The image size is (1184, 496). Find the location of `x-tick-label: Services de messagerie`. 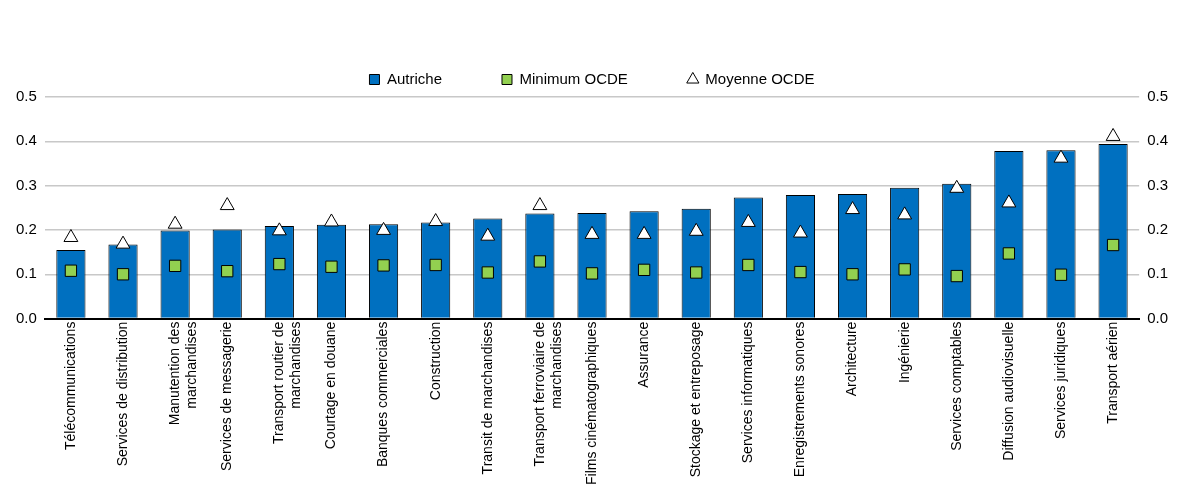

x-tick-label: Services de messagerie is located at coordinates (226, 396).